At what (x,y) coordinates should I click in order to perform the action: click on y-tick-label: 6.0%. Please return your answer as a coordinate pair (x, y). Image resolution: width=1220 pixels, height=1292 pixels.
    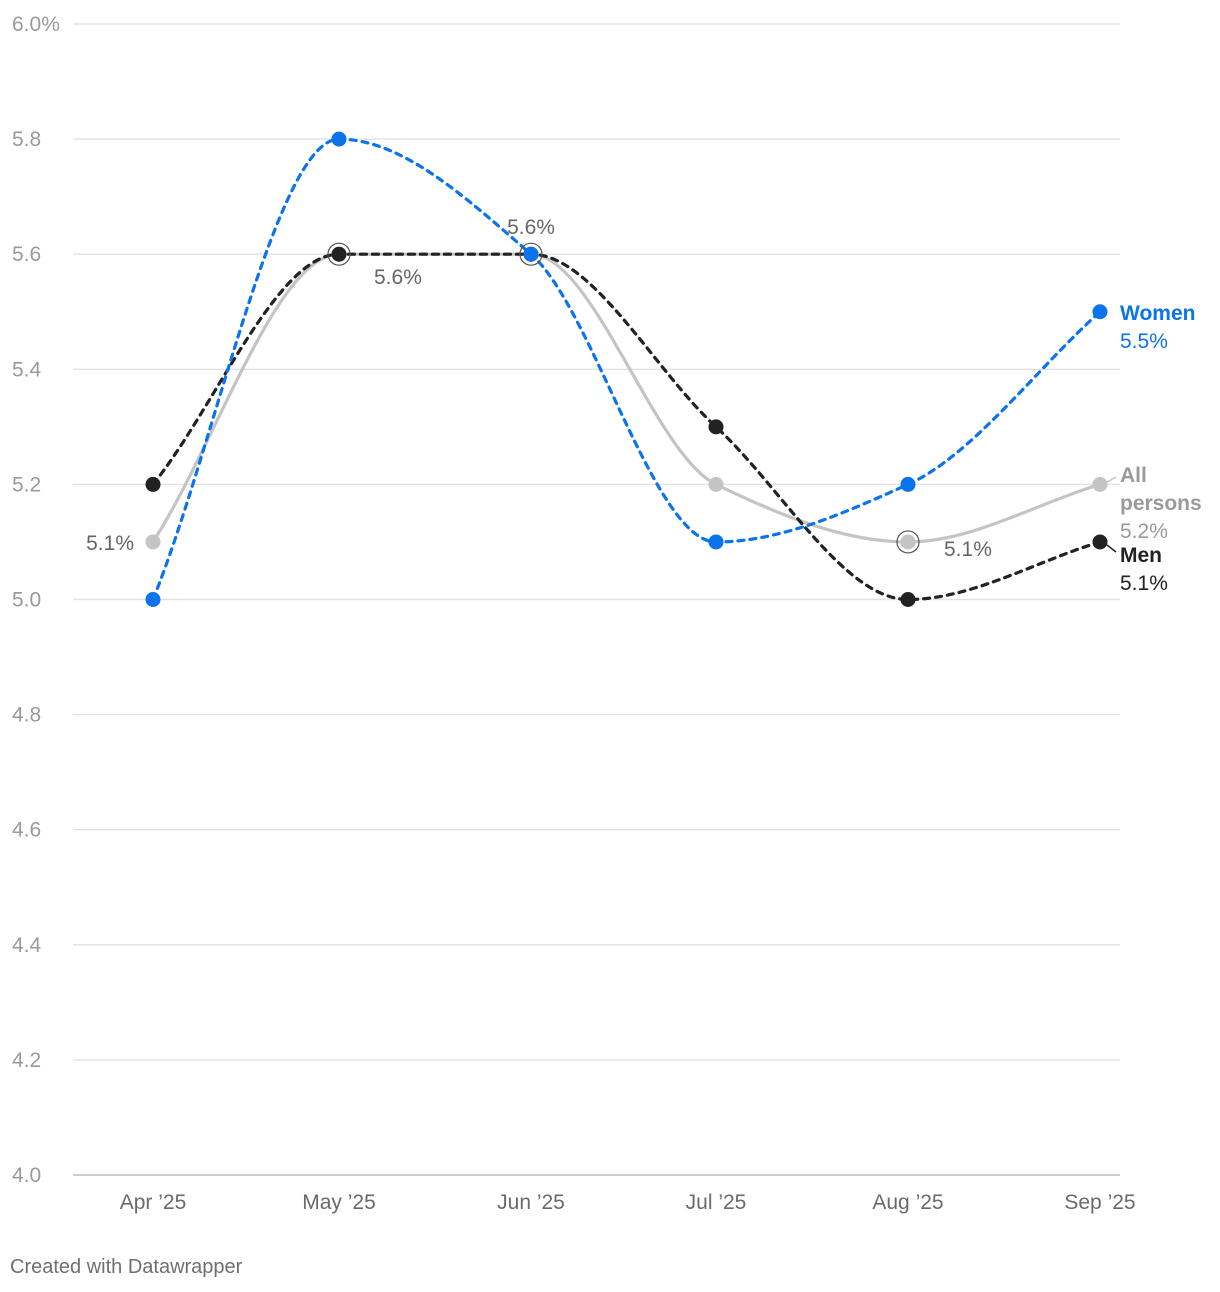
    Looking at the image, I should click on (36, 24).